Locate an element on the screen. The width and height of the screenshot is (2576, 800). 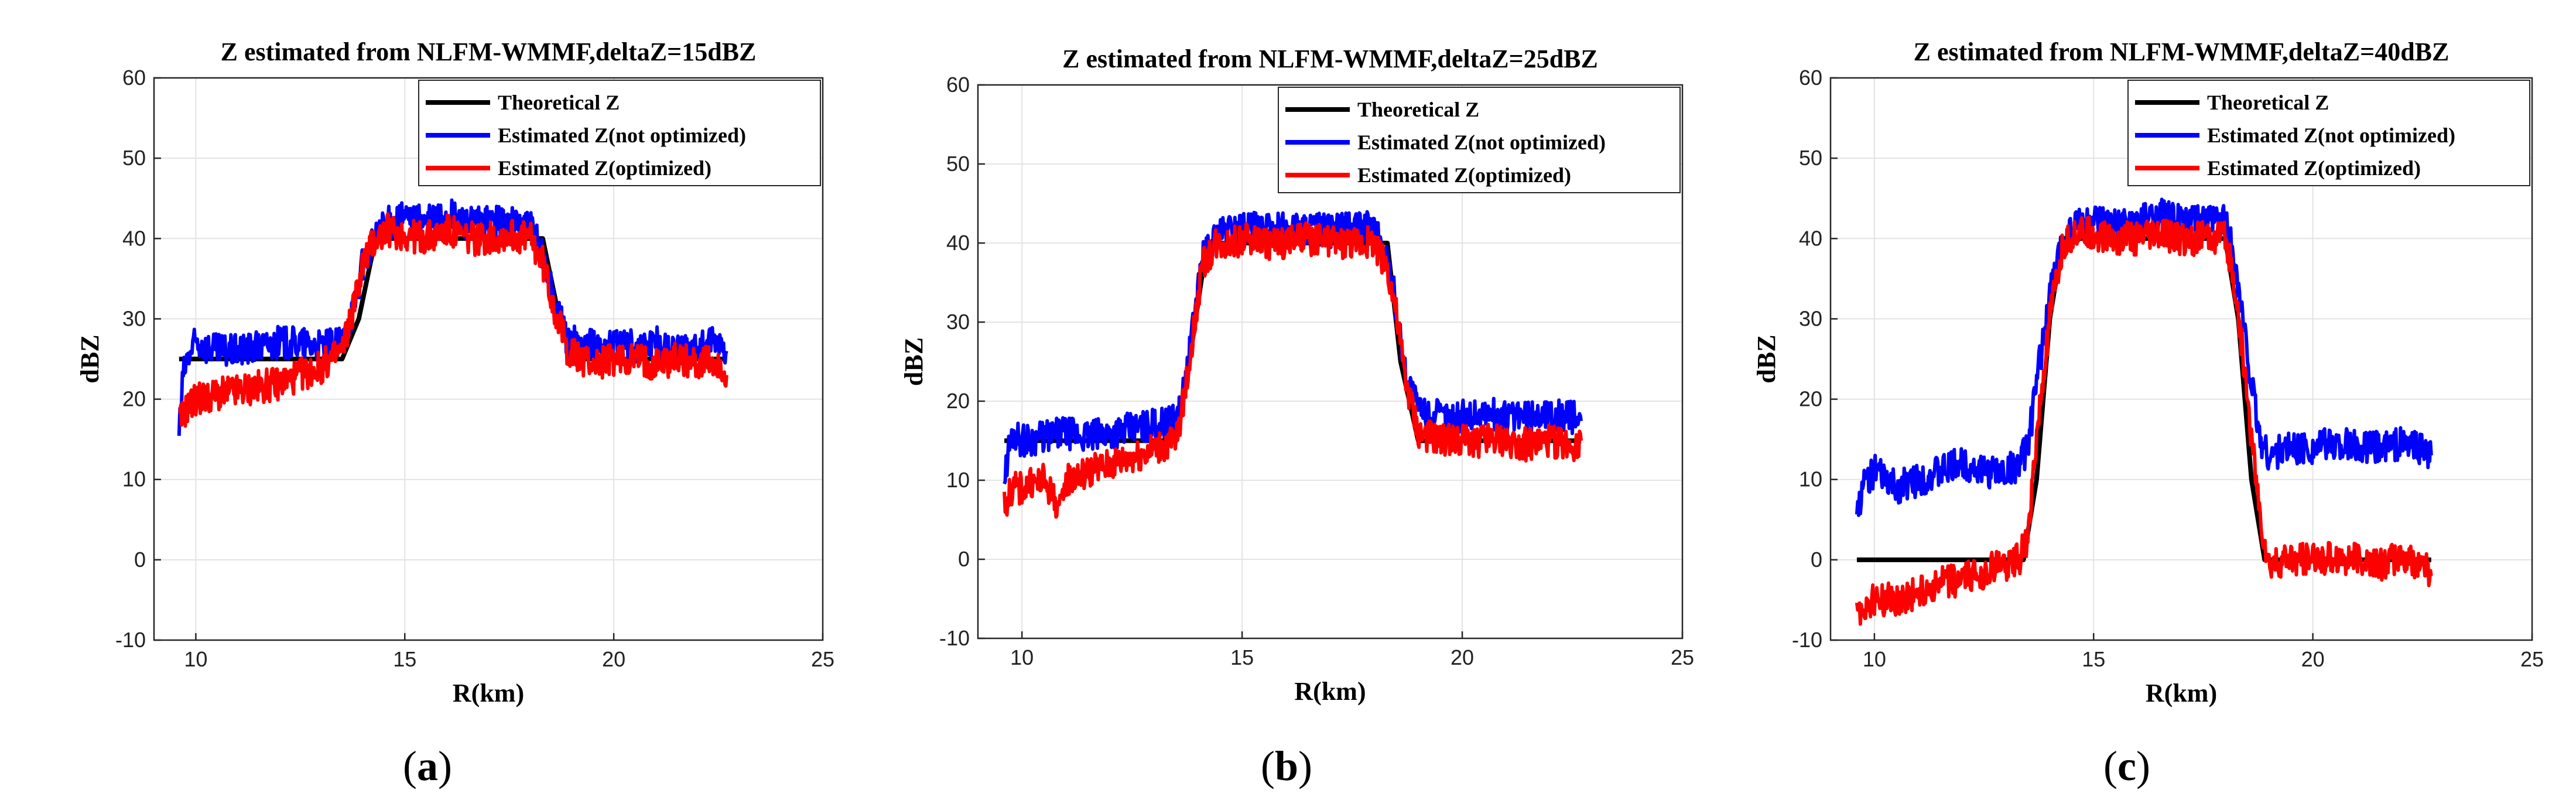
panel-caption: (c) is located at coordinates (2126, 766).